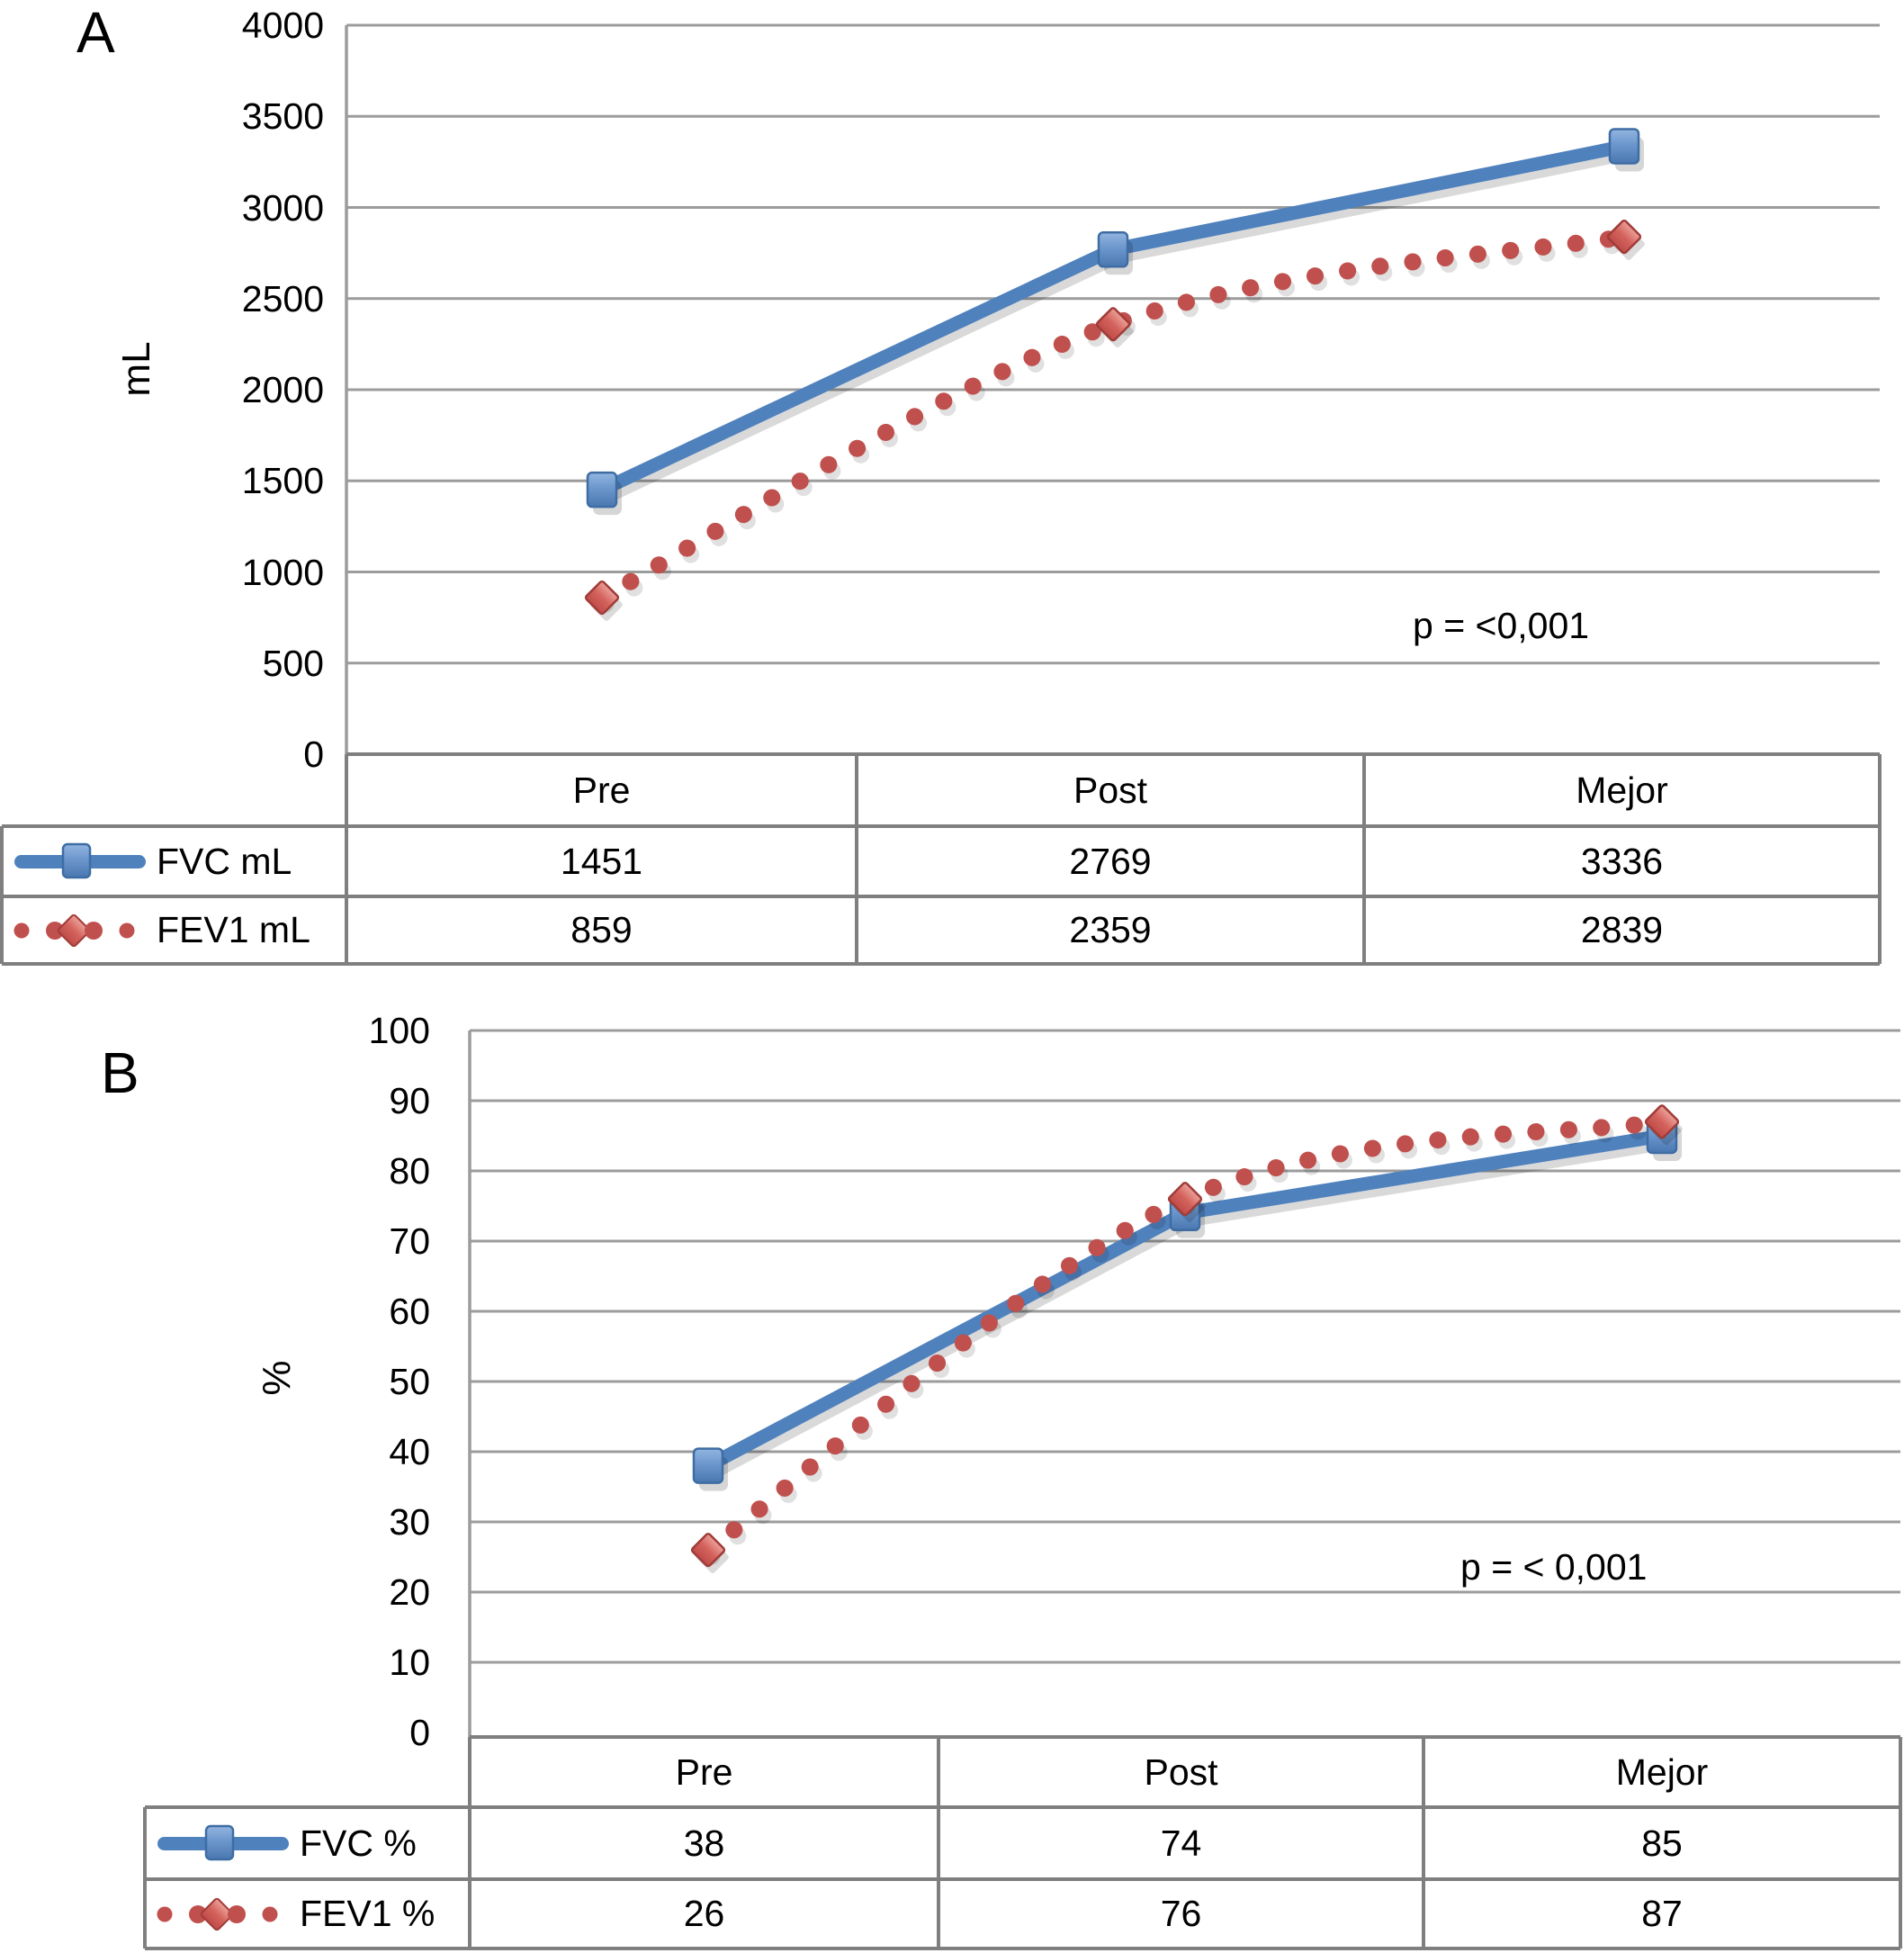  I want to click on y-tick-label: 30, so click(410, 1522).